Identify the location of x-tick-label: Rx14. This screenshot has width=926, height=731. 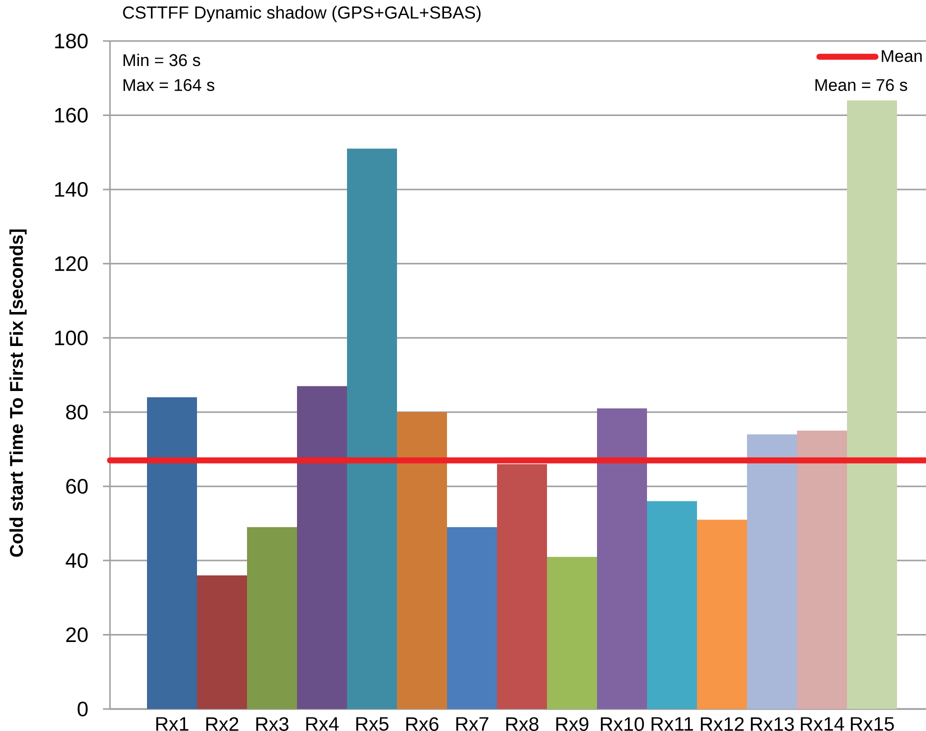
(822, 724).